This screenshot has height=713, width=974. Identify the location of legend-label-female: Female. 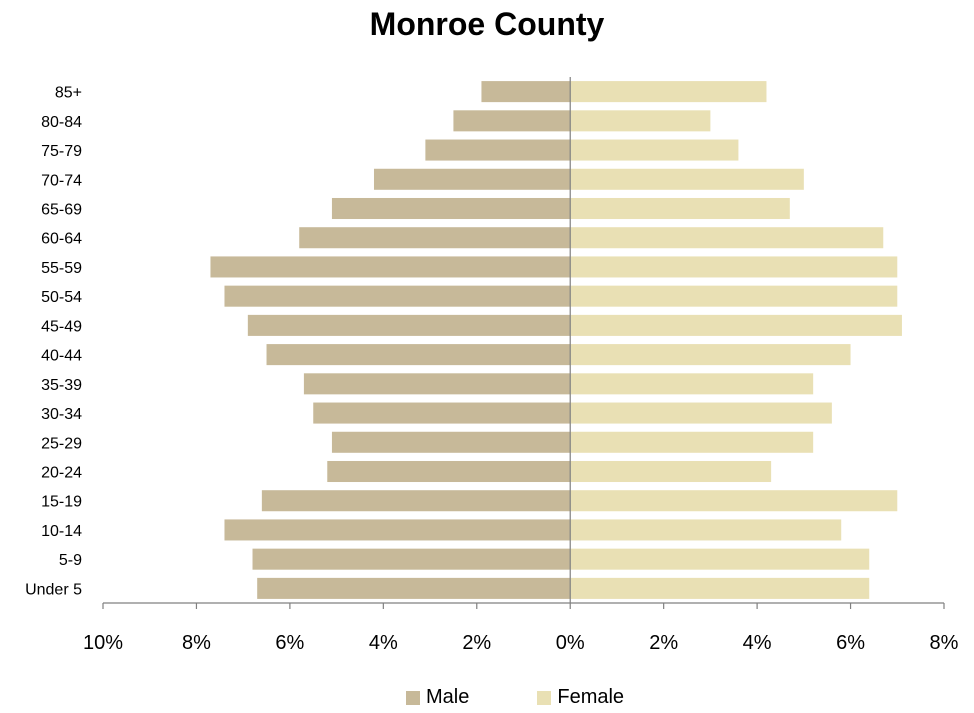
(591, 697).